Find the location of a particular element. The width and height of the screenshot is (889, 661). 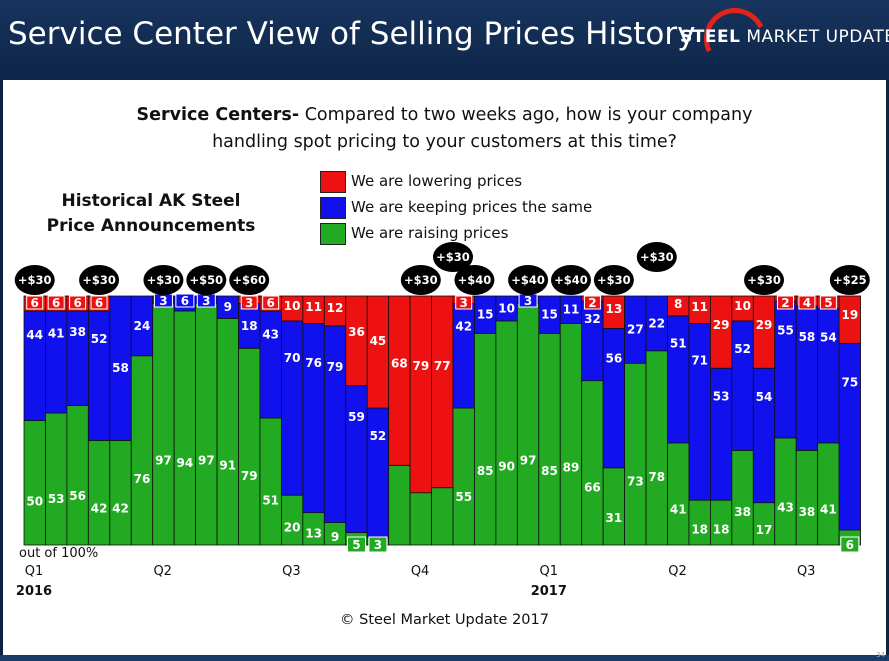

data-label-lowering: 36 is located at coordinates (356, 332).